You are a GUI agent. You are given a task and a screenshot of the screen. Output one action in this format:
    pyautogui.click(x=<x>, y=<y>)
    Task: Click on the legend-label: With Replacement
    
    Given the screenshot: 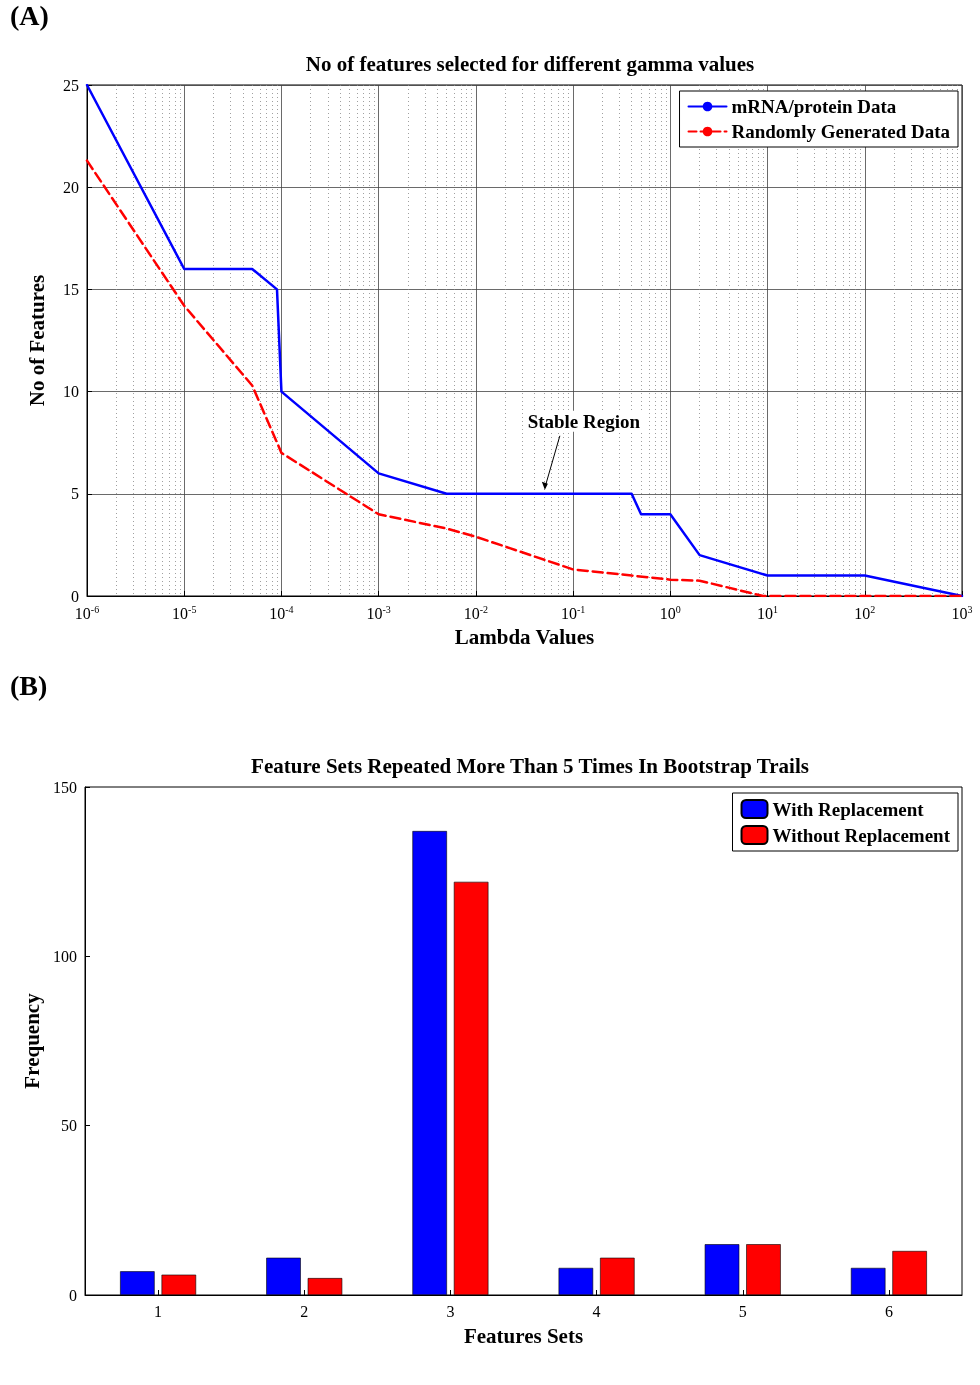 What is the action you would take?
    pyautogui.click(x=848, y=809)
    